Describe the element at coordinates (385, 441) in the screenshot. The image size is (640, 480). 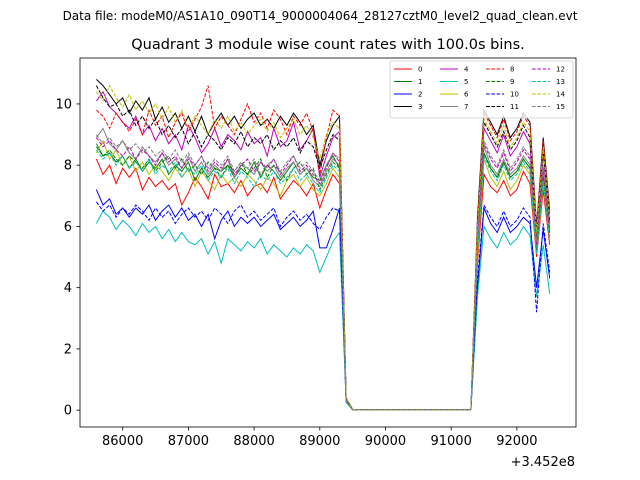
I see `x-tick-label: 90000` at that location.